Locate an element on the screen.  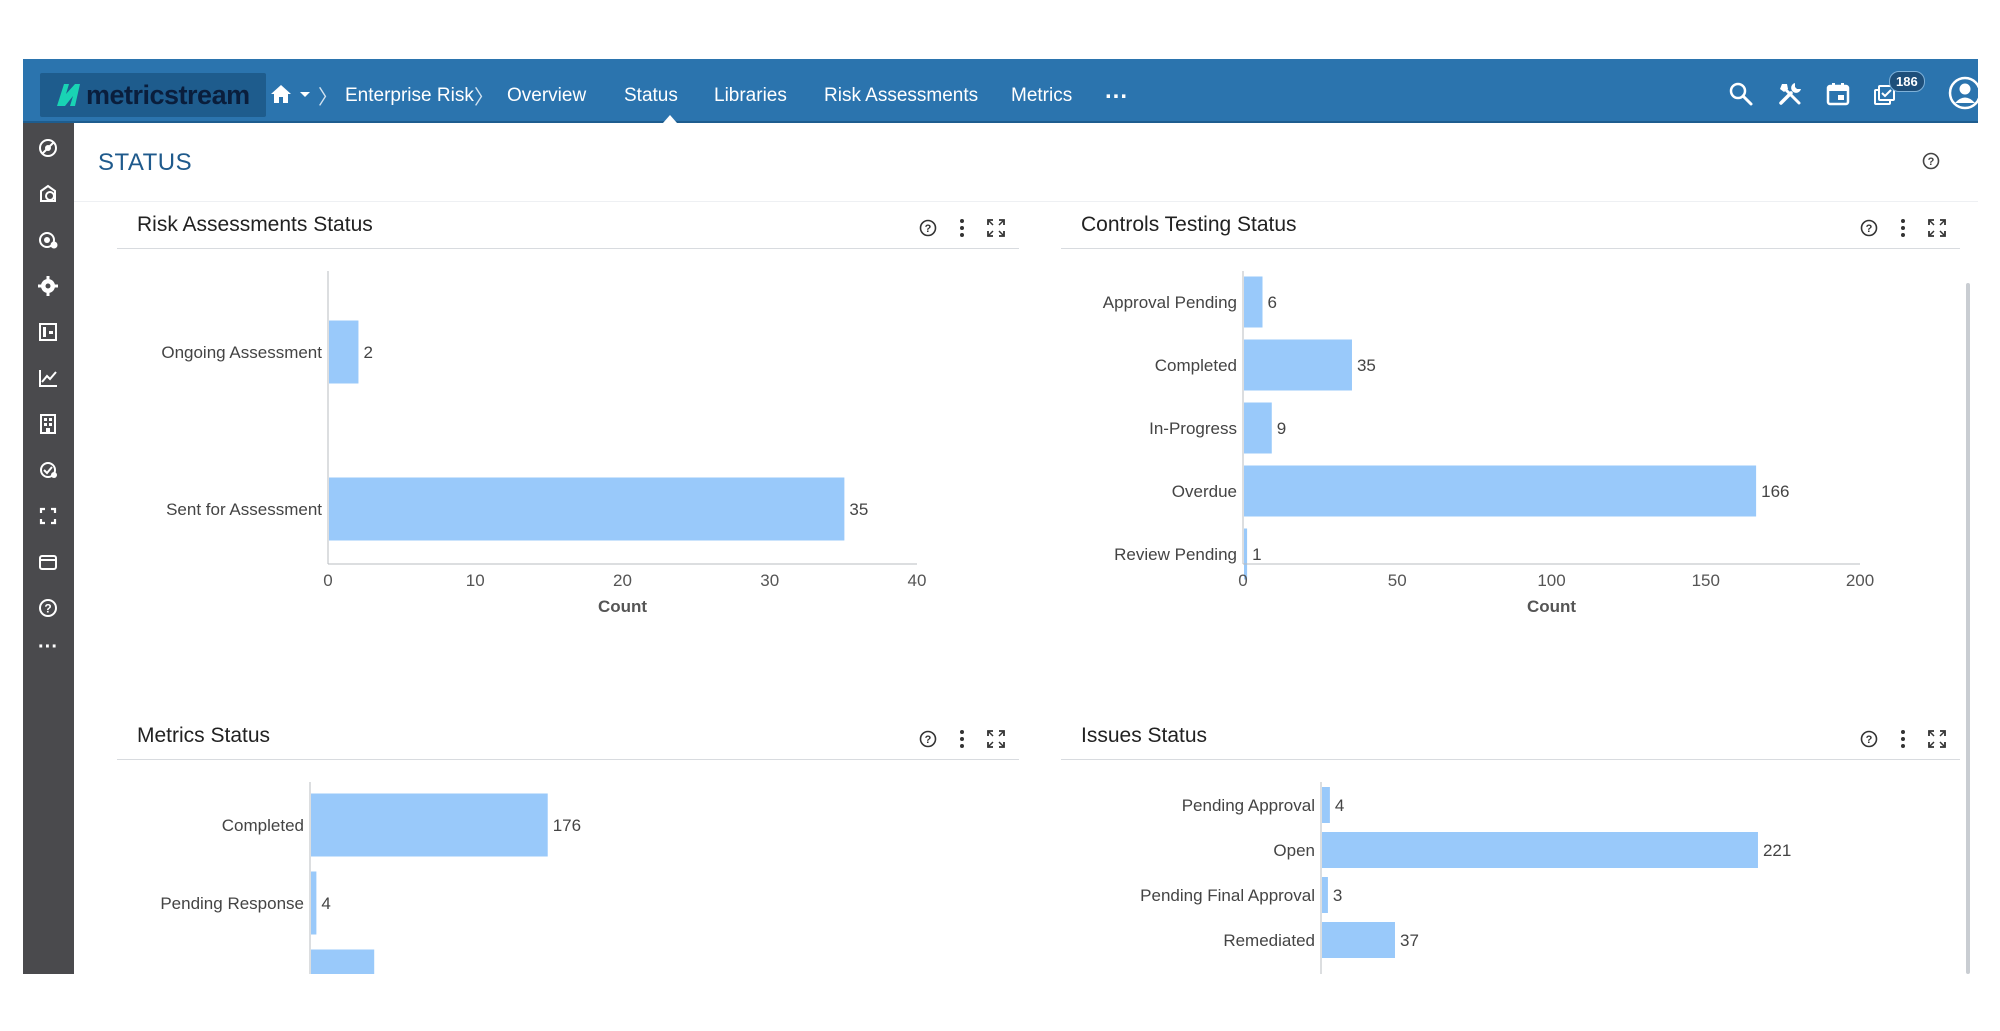
x-tick-label: 0 is located at coordinates (1242, 580).